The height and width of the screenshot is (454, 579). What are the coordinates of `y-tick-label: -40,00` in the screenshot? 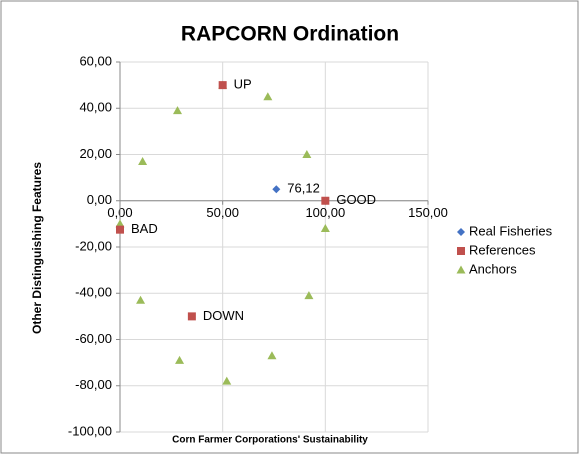 It's located at (93, 292).